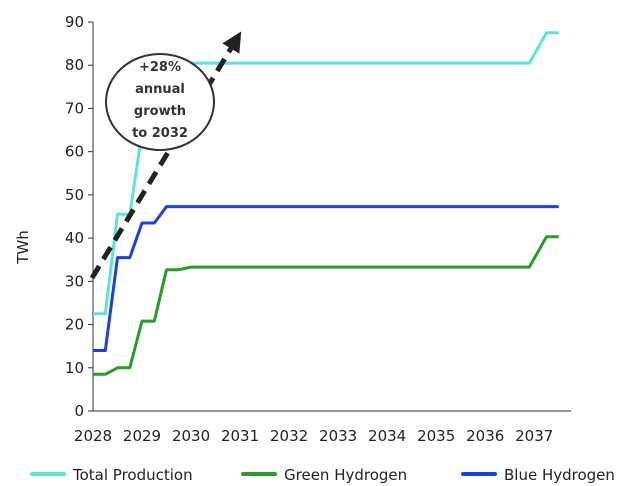 This screenshot has width=634, height=486. Describe the element at coordinates (132, 475) in the screenshot. I see `legend-label-total-production: Total Production` at that location.